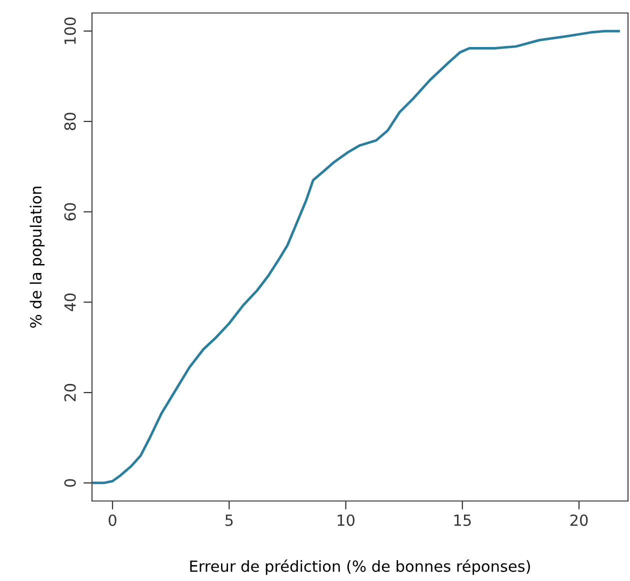  I want to click on y-tick-label: 40, so click(70, 302).